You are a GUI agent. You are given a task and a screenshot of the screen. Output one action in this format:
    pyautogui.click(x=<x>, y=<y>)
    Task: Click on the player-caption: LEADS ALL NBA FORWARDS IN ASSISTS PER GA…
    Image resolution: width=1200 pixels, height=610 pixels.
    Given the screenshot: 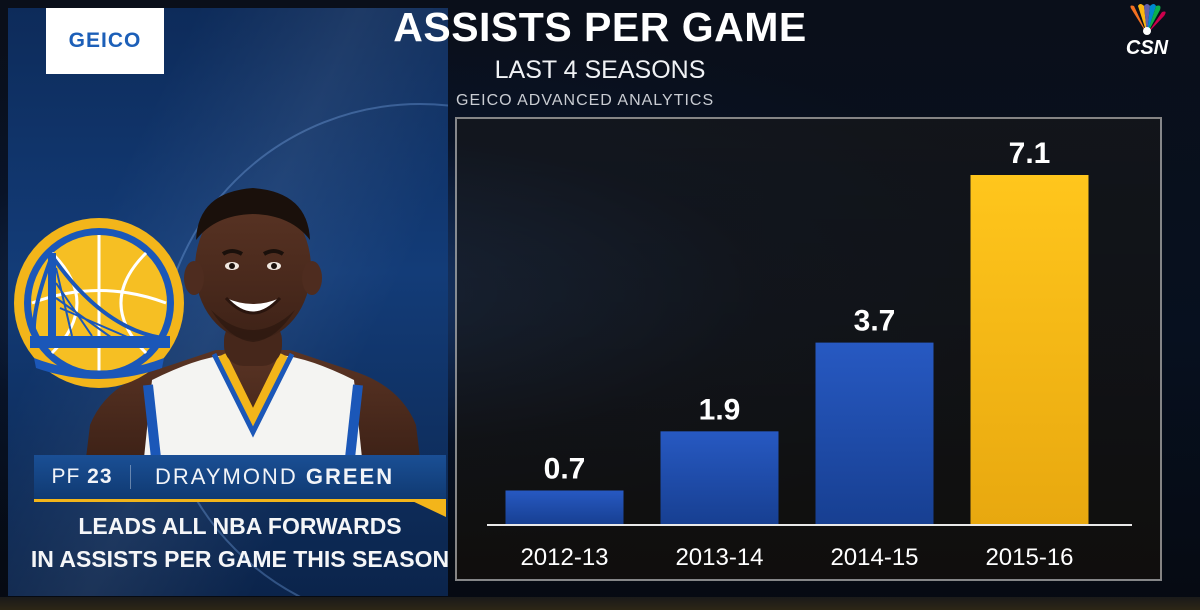 What is the action you would take?
    pyautogui.click(x=240, y=543)
    